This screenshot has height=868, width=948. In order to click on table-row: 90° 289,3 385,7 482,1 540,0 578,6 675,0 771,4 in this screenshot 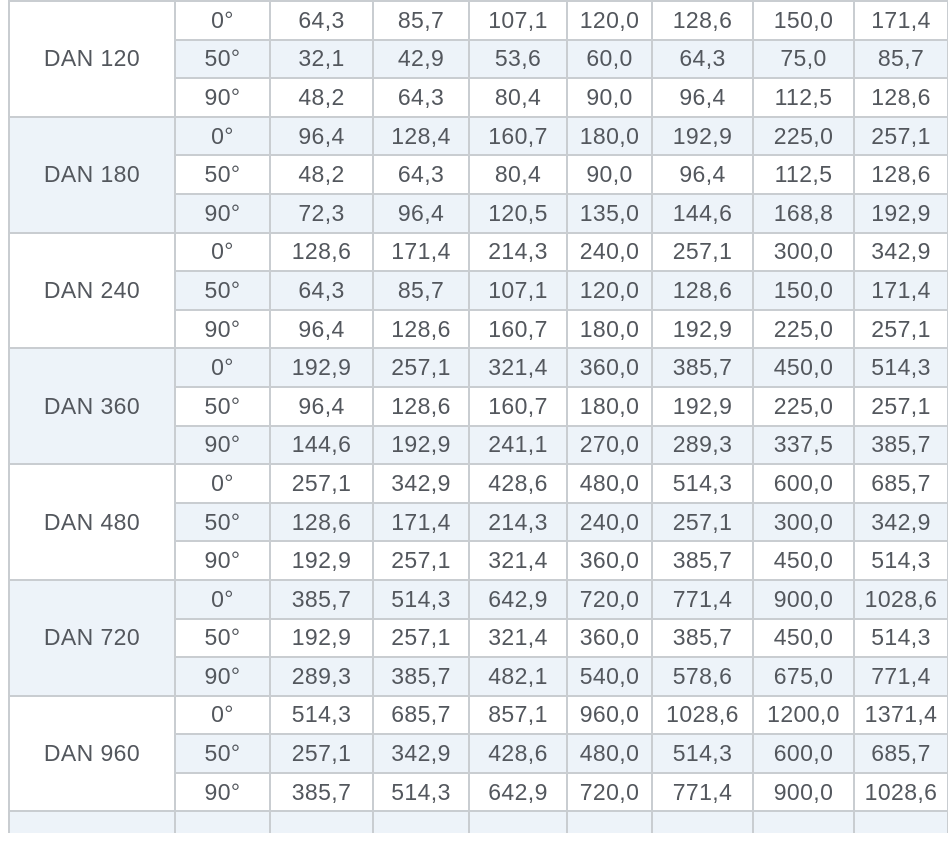, I will do `click(478, 676)`.